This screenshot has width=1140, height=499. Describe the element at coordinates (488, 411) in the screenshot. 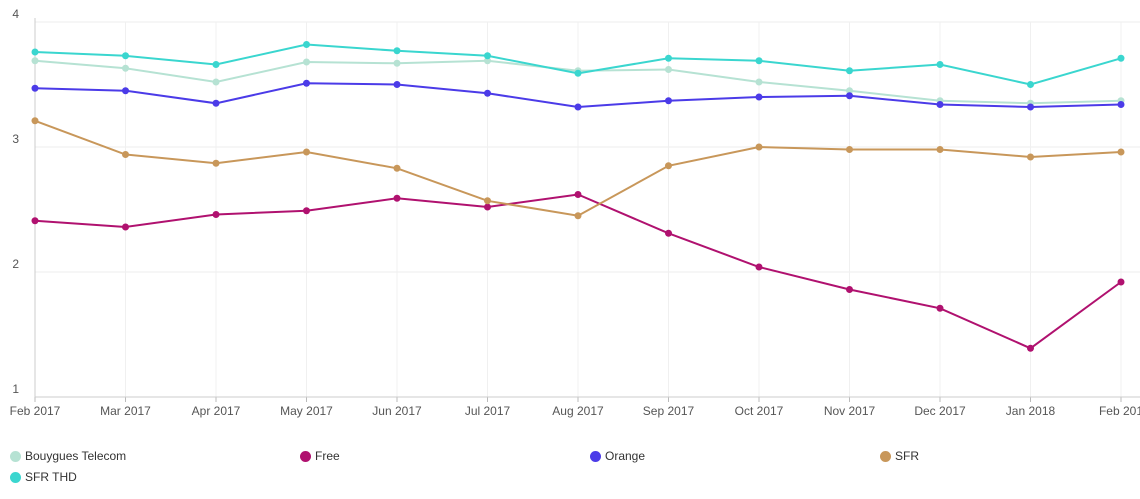

I see `x-tick-label: Jul 2017` at that location.